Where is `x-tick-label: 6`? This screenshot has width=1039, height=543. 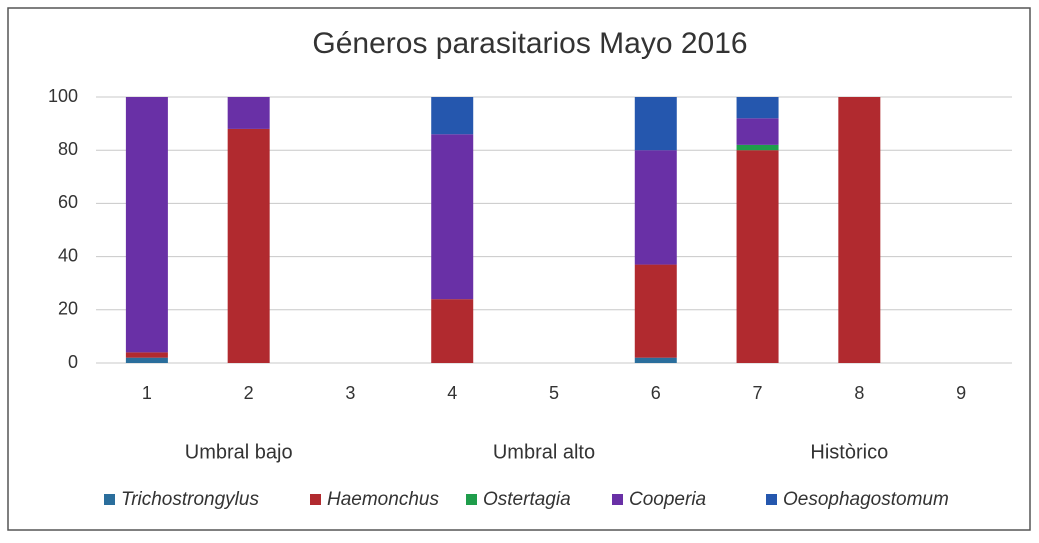 x-tick-label: 6 is located at coordinates (656, 393).